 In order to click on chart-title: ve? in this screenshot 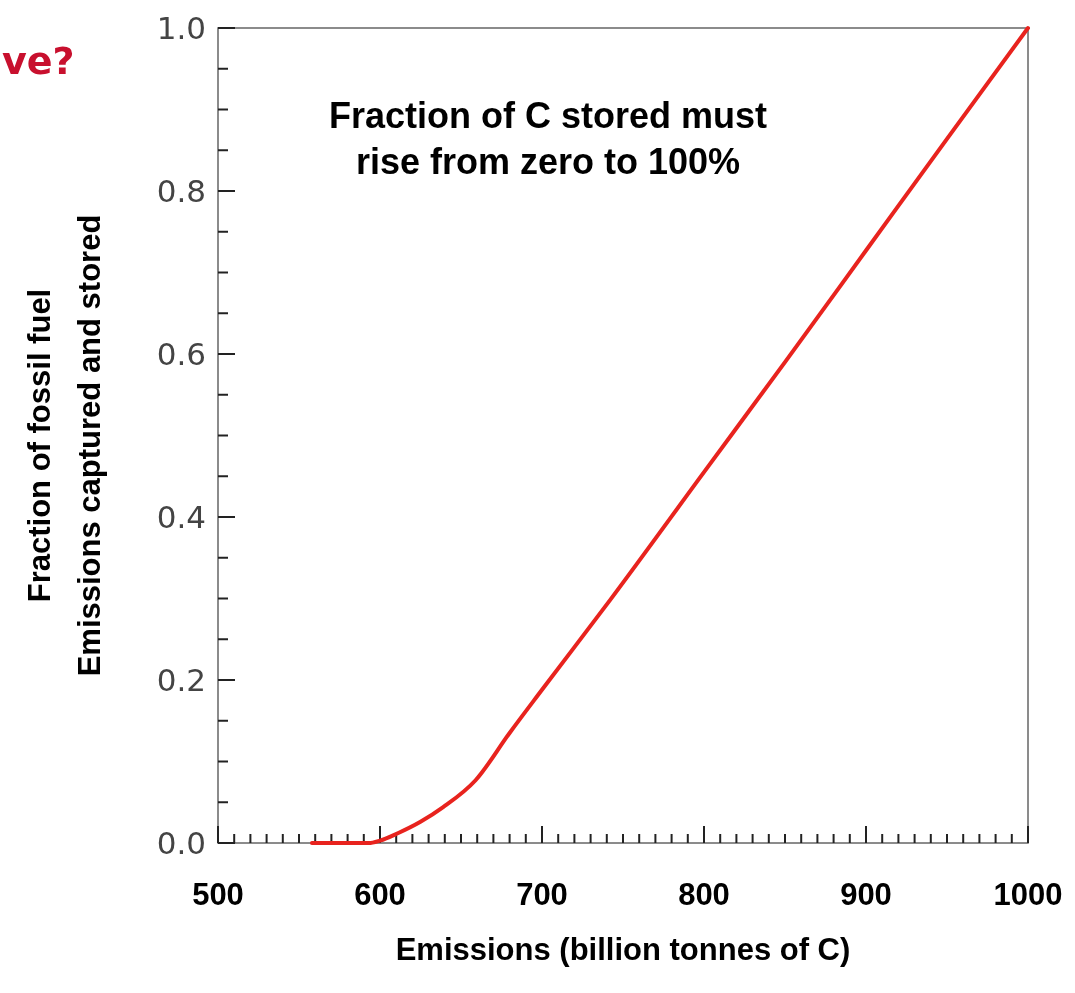, I will do `click(38, 61)`.